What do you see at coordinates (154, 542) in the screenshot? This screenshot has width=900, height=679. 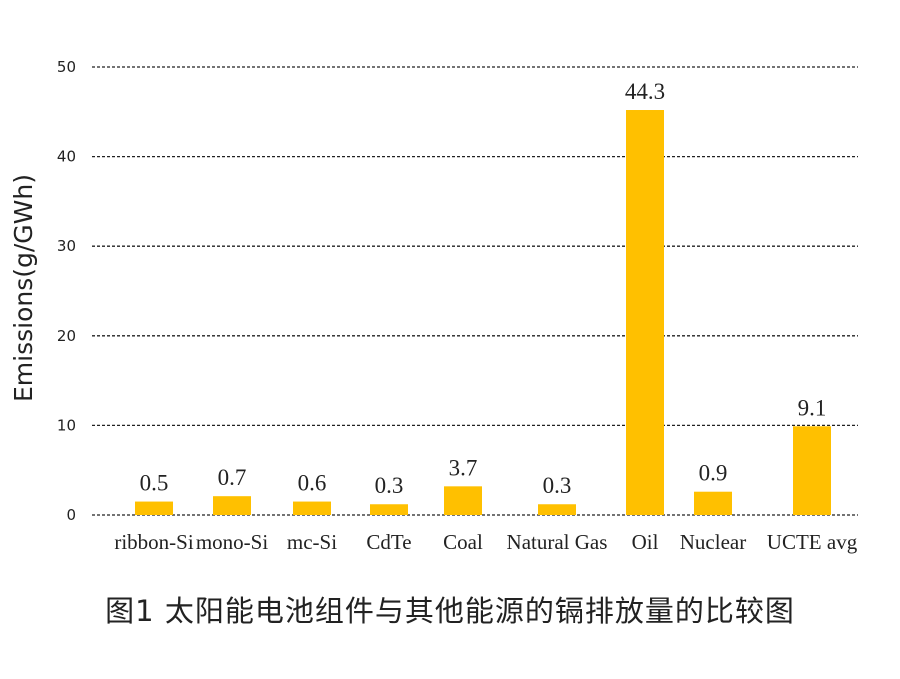 I see `x-tick-label: ribbon-Si` at bounding box center [154, 542].